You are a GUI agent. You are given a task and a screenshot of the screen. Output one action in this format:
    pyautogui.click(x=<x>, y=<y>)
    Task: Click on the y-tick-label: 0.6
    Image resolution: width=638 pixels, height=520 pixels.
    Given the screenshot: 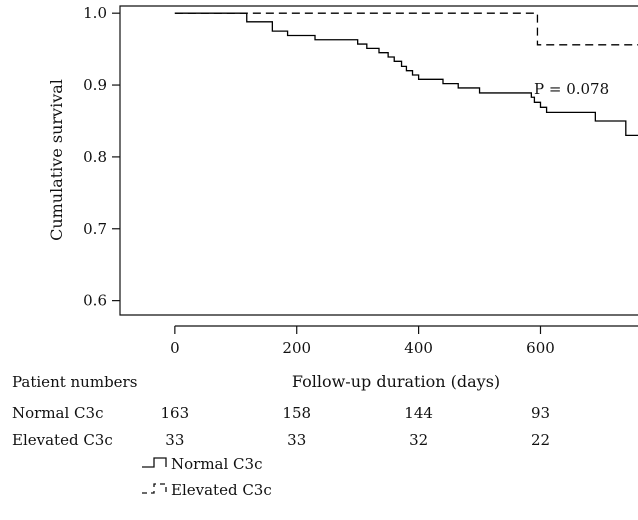 What is the action you would take?
    pyautogui.click(x=95, y=301)
    